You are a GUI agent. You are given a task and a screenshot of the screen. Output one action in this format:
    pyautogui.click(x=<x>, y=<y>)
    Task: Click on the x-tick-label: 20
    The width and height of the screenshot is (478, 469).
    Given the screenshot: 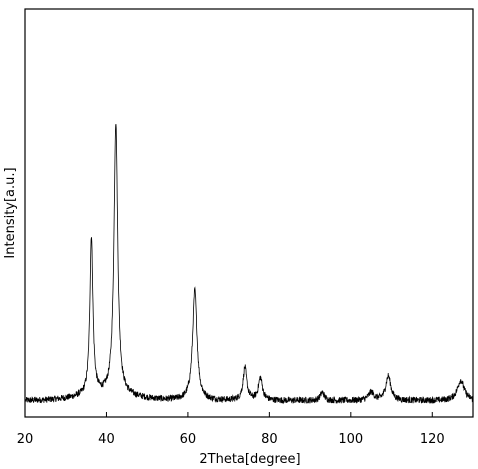 What is the action you would take?
    pyautogui.click(x=25, y=439)
    